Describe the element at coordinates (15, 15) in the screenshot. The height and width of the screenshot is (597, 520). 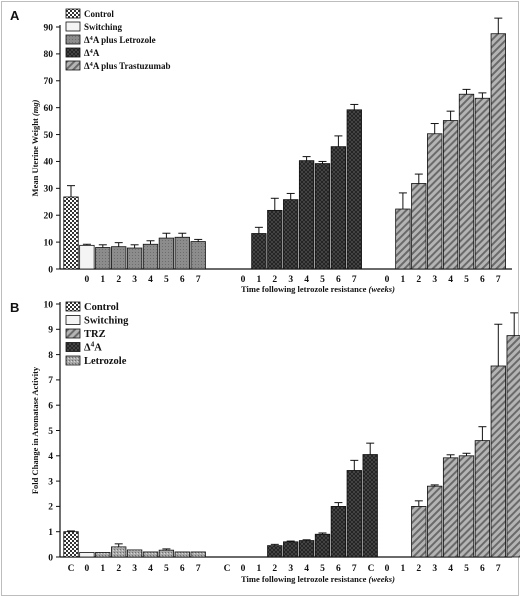
I see `panel-a-letter: A` at that location.